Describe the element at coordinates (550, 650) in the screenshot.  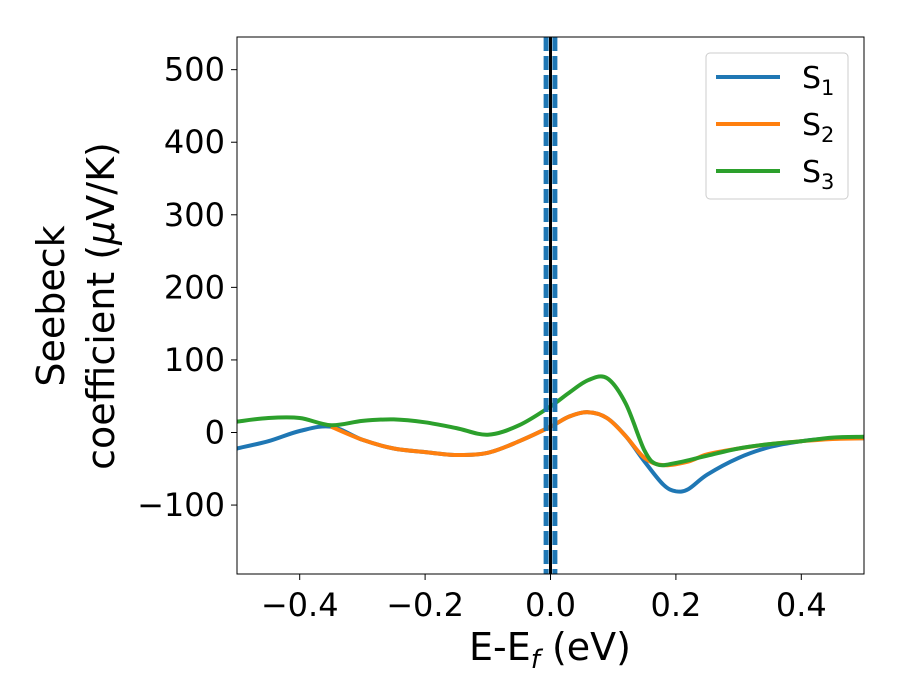
I see `x-axis-label: E-Ef (eV)` at that location.